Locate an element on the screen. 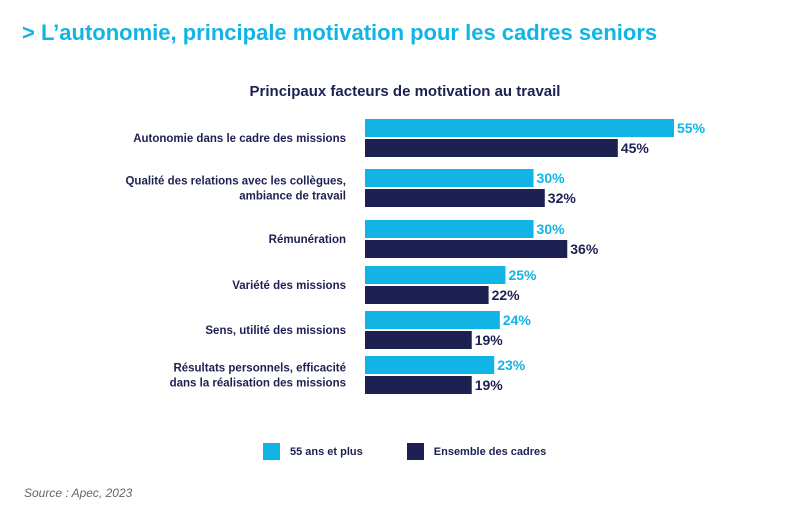 This screenshot has width=800, height=521. category-label: Variété des missions is located at coordinates (289, 286).